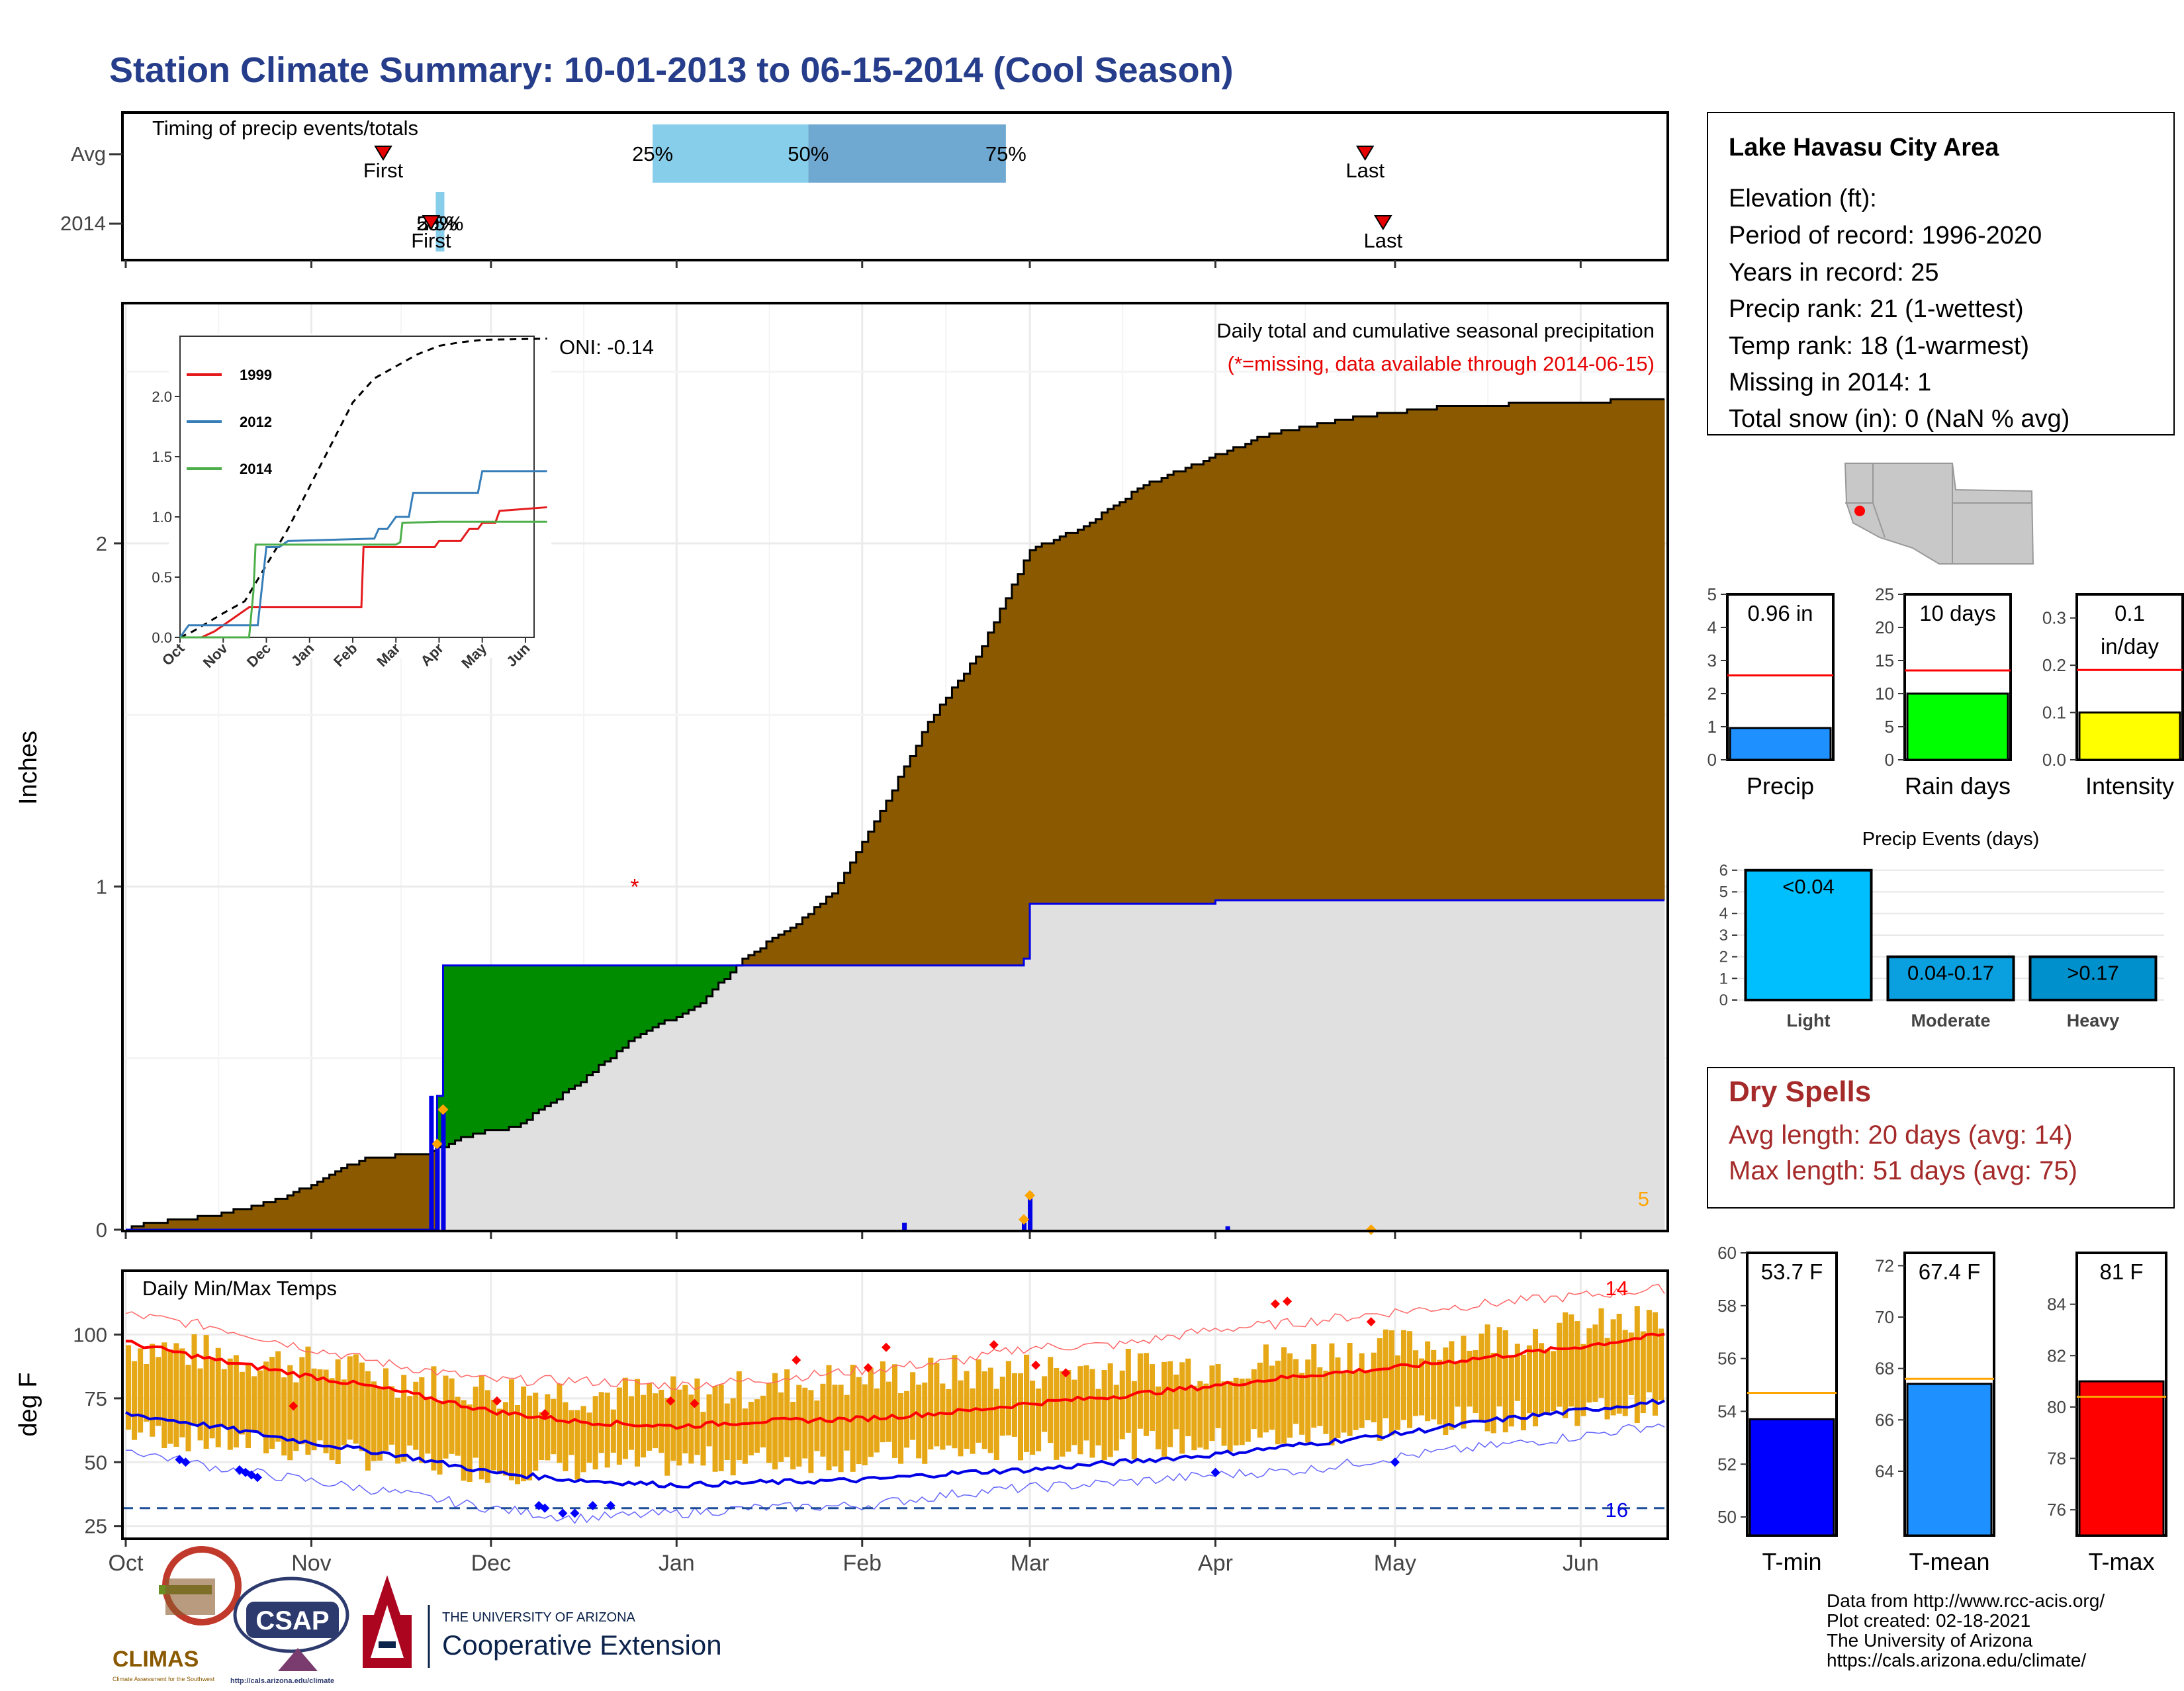  I want to click on stat-y-tick-label: 64, so click(1885, 1471).